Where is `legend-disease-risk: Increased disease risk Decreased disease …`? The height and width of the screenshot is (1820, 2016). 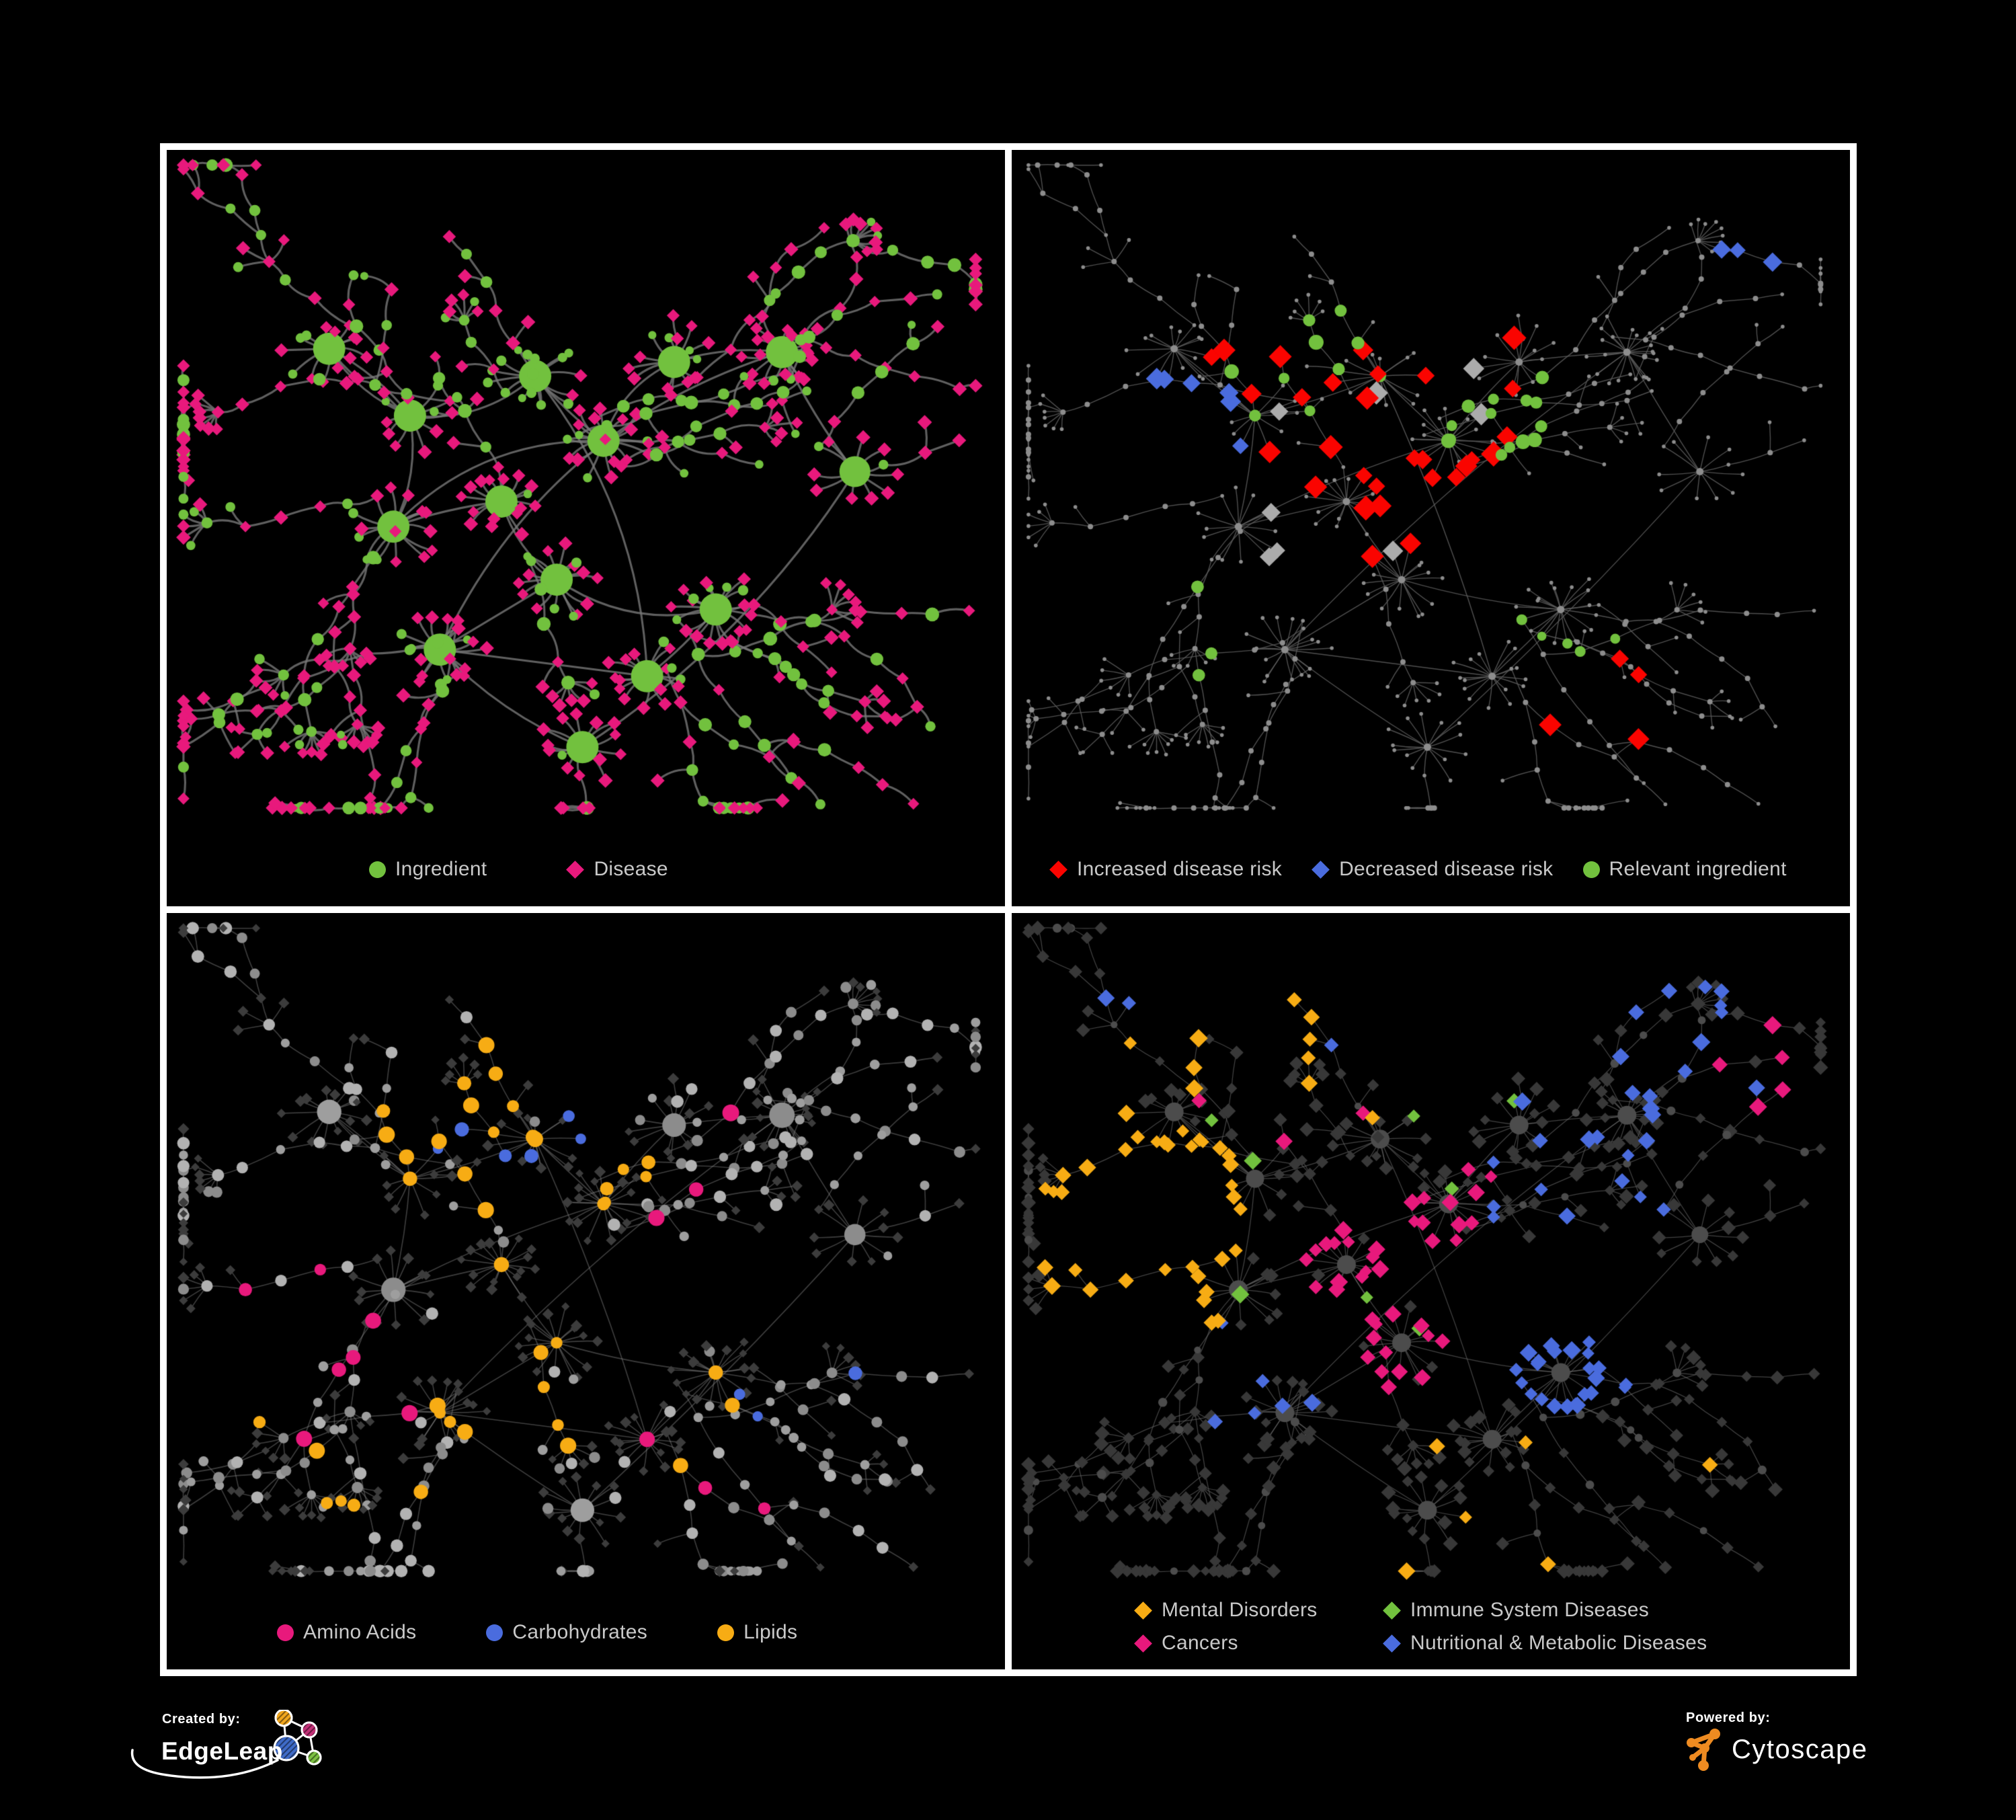
legend-disease-risk: Increased disease risk Decreased disease … is located at coordinates (1399, 869).